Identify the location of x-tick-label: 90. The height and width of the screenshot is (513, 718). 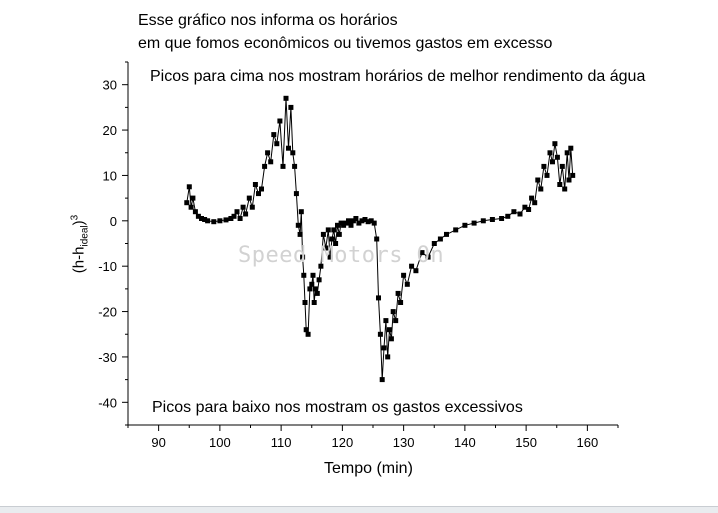
(158, 442).